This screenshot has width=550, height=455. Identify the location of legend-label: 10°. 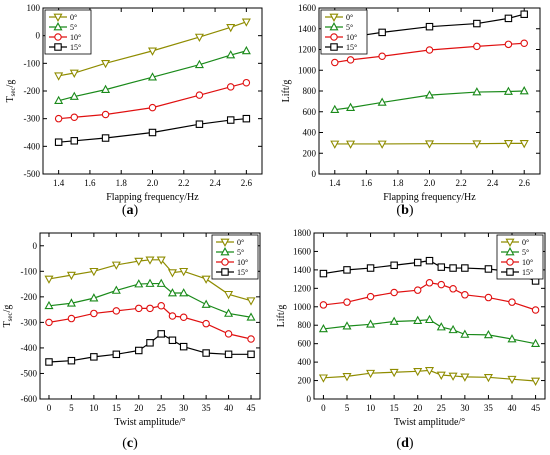
(527, 262).